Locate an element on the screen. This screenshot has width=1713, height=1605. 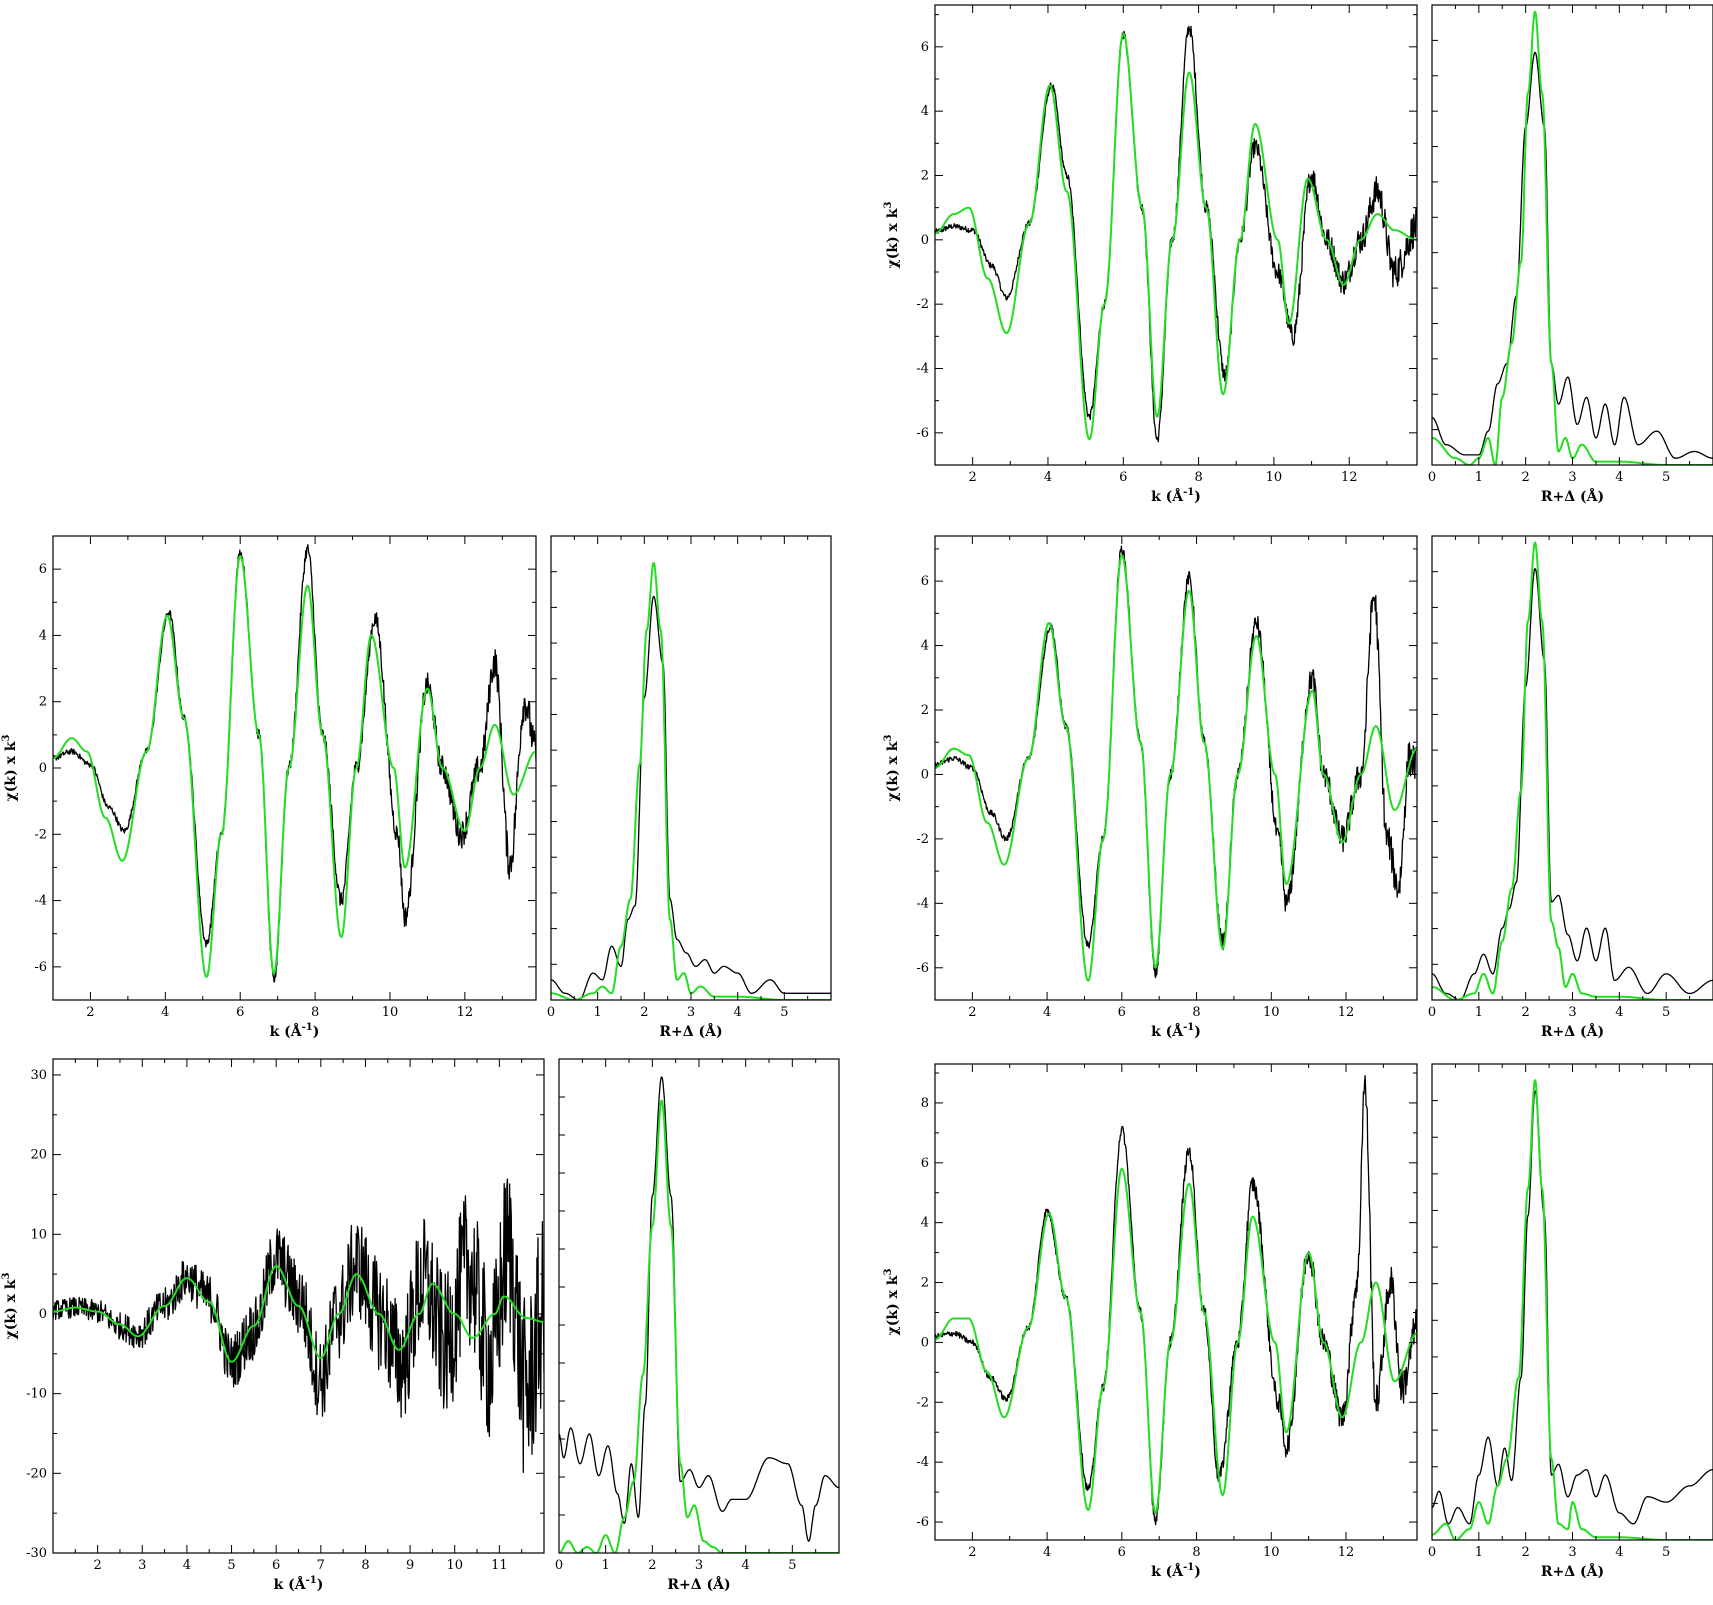
p4k-xlabel: k (Å-1) is located at coordinates (299, 1584).